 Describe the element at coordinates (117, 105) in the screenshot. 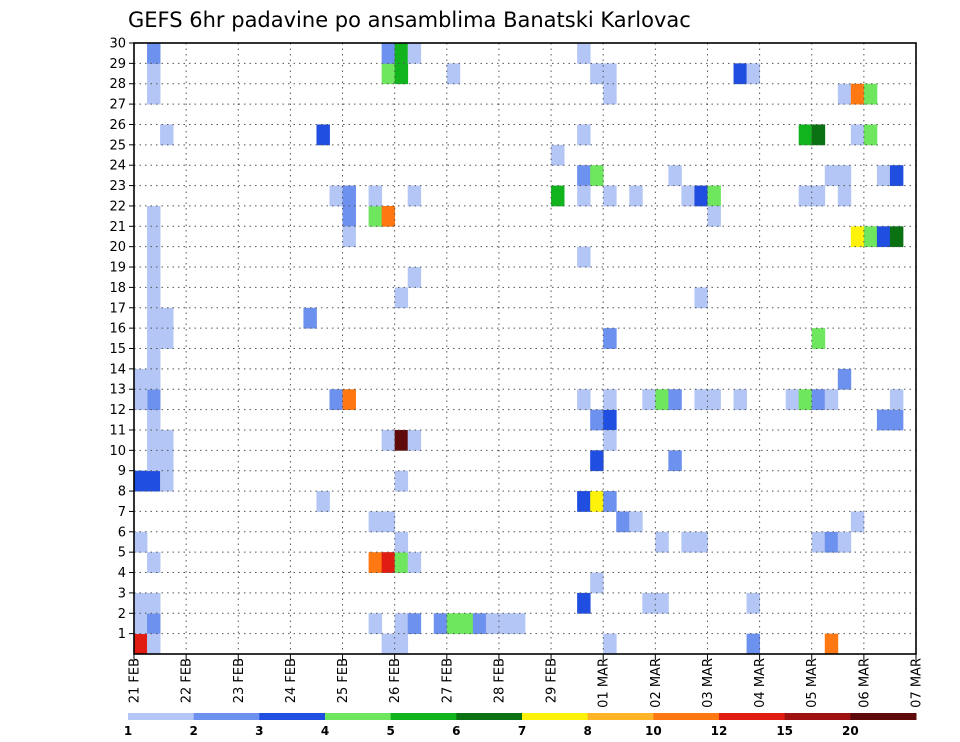

I see `y-tick-label: 27` at that location.